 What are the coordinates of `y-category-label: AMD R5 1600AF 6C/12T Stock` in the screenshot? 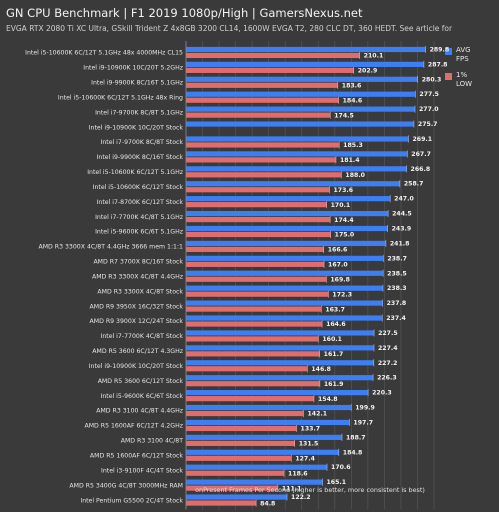 It's located at (137, 456).